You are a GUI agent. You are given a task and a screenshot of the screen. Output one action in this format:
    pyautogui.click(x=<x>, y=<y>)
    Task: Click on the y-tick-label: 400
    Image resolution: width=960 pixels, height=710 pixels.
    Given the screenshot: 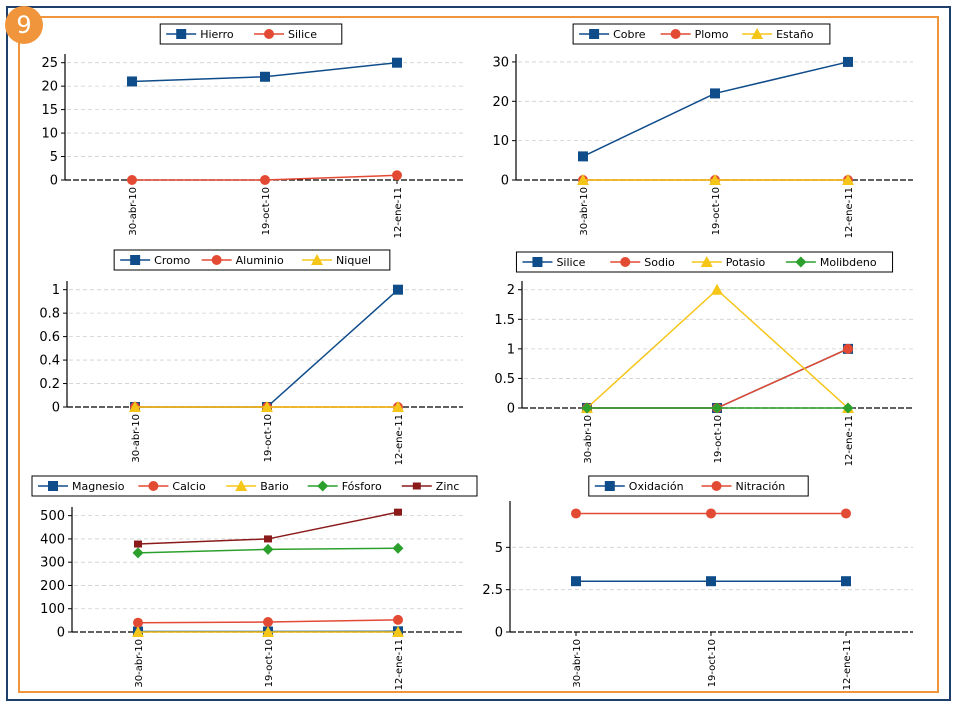 What is the action you would take?
    pyautogui.click(x=52, y=539)
    